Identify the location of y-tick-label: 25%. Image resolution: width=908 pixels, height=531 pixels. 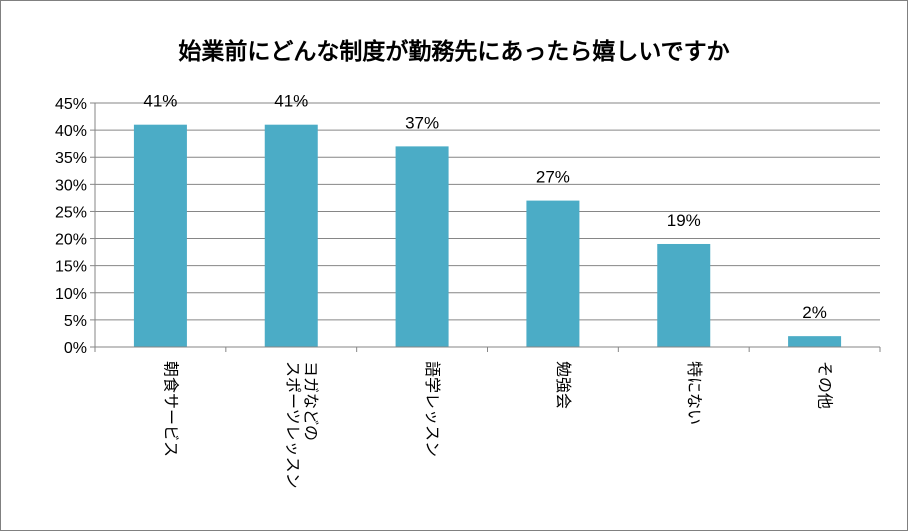
(71, 212).